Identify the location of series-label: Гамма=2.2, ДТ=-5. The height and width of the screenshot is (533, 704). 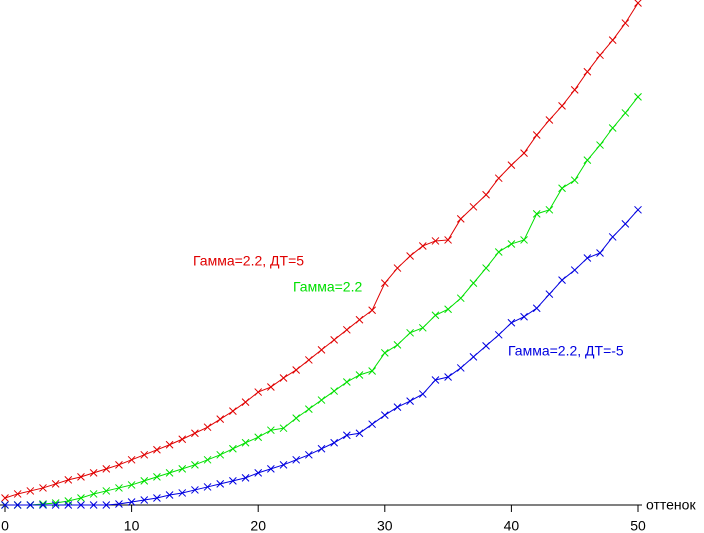
(566, 351).